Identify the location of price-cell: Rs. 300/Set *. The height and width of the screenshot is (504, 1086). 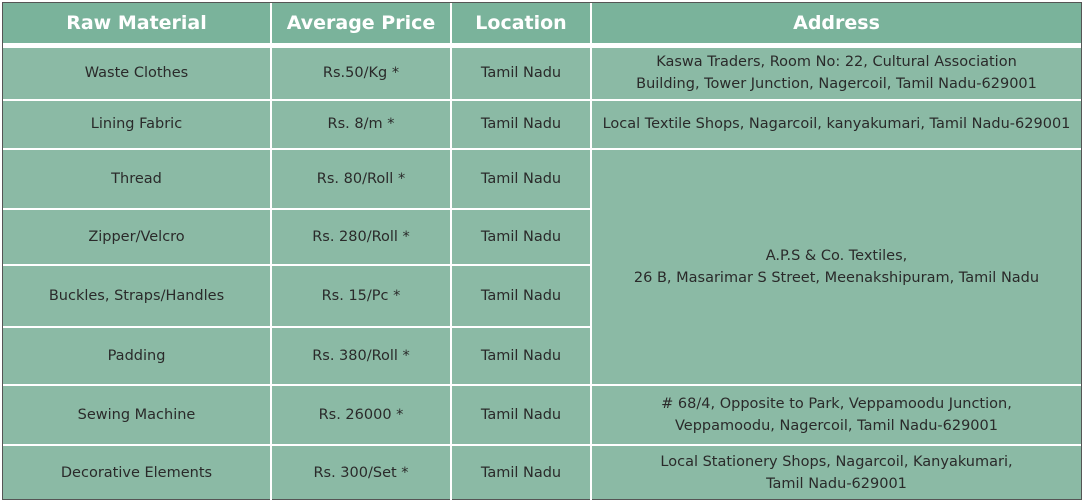
(361, 472).